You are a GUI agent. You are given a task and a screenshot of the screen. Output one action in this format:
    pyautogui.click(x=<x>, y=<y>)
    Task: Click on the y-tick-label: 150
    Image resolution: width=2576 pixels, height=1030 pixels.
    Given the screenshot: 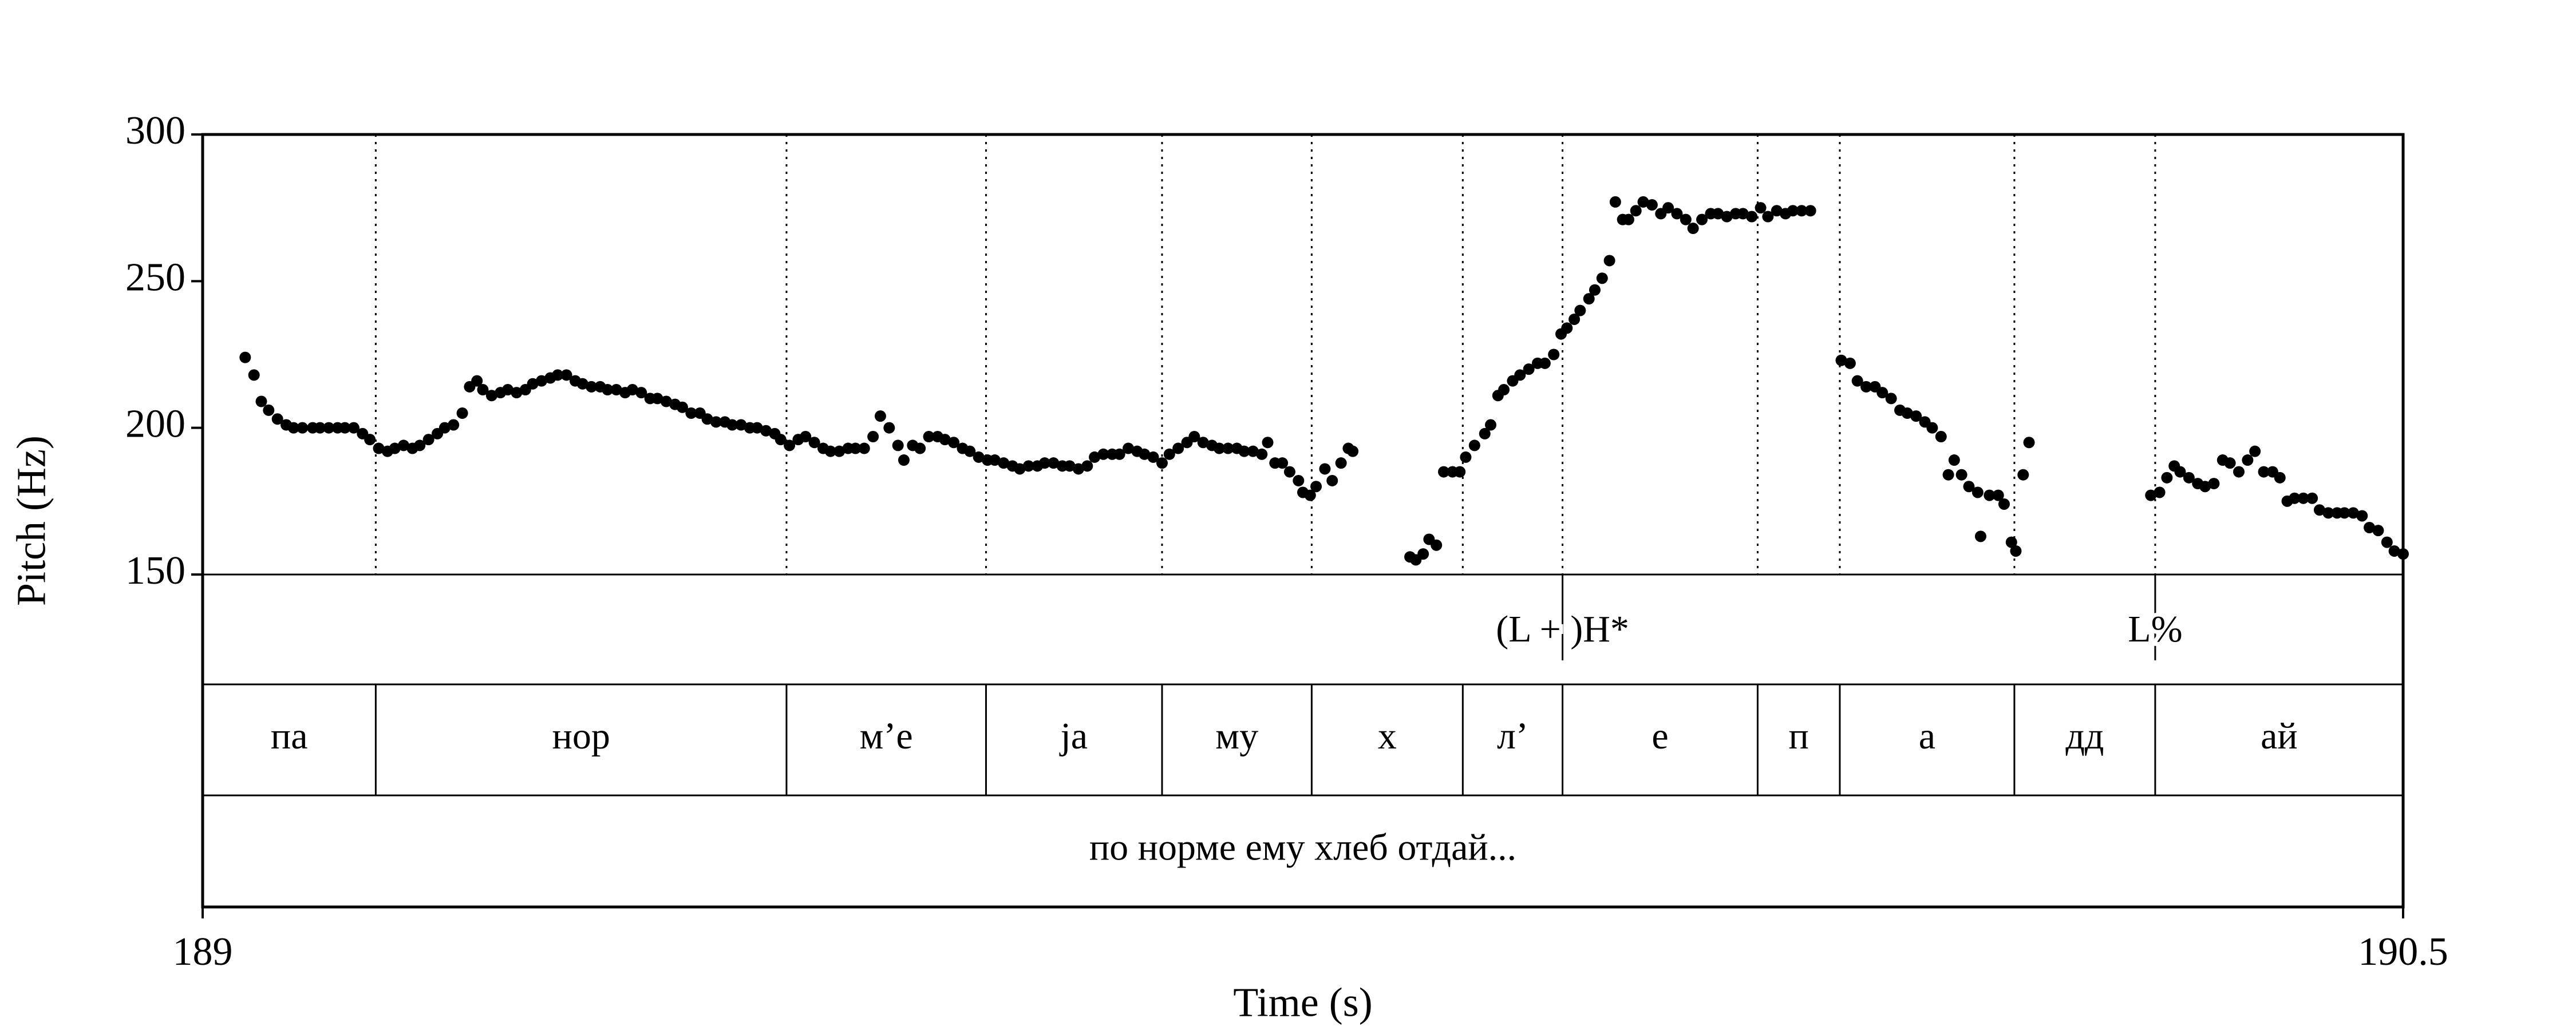 What is the action you would take?
    pyautogui.click(x=155, y=571)
    